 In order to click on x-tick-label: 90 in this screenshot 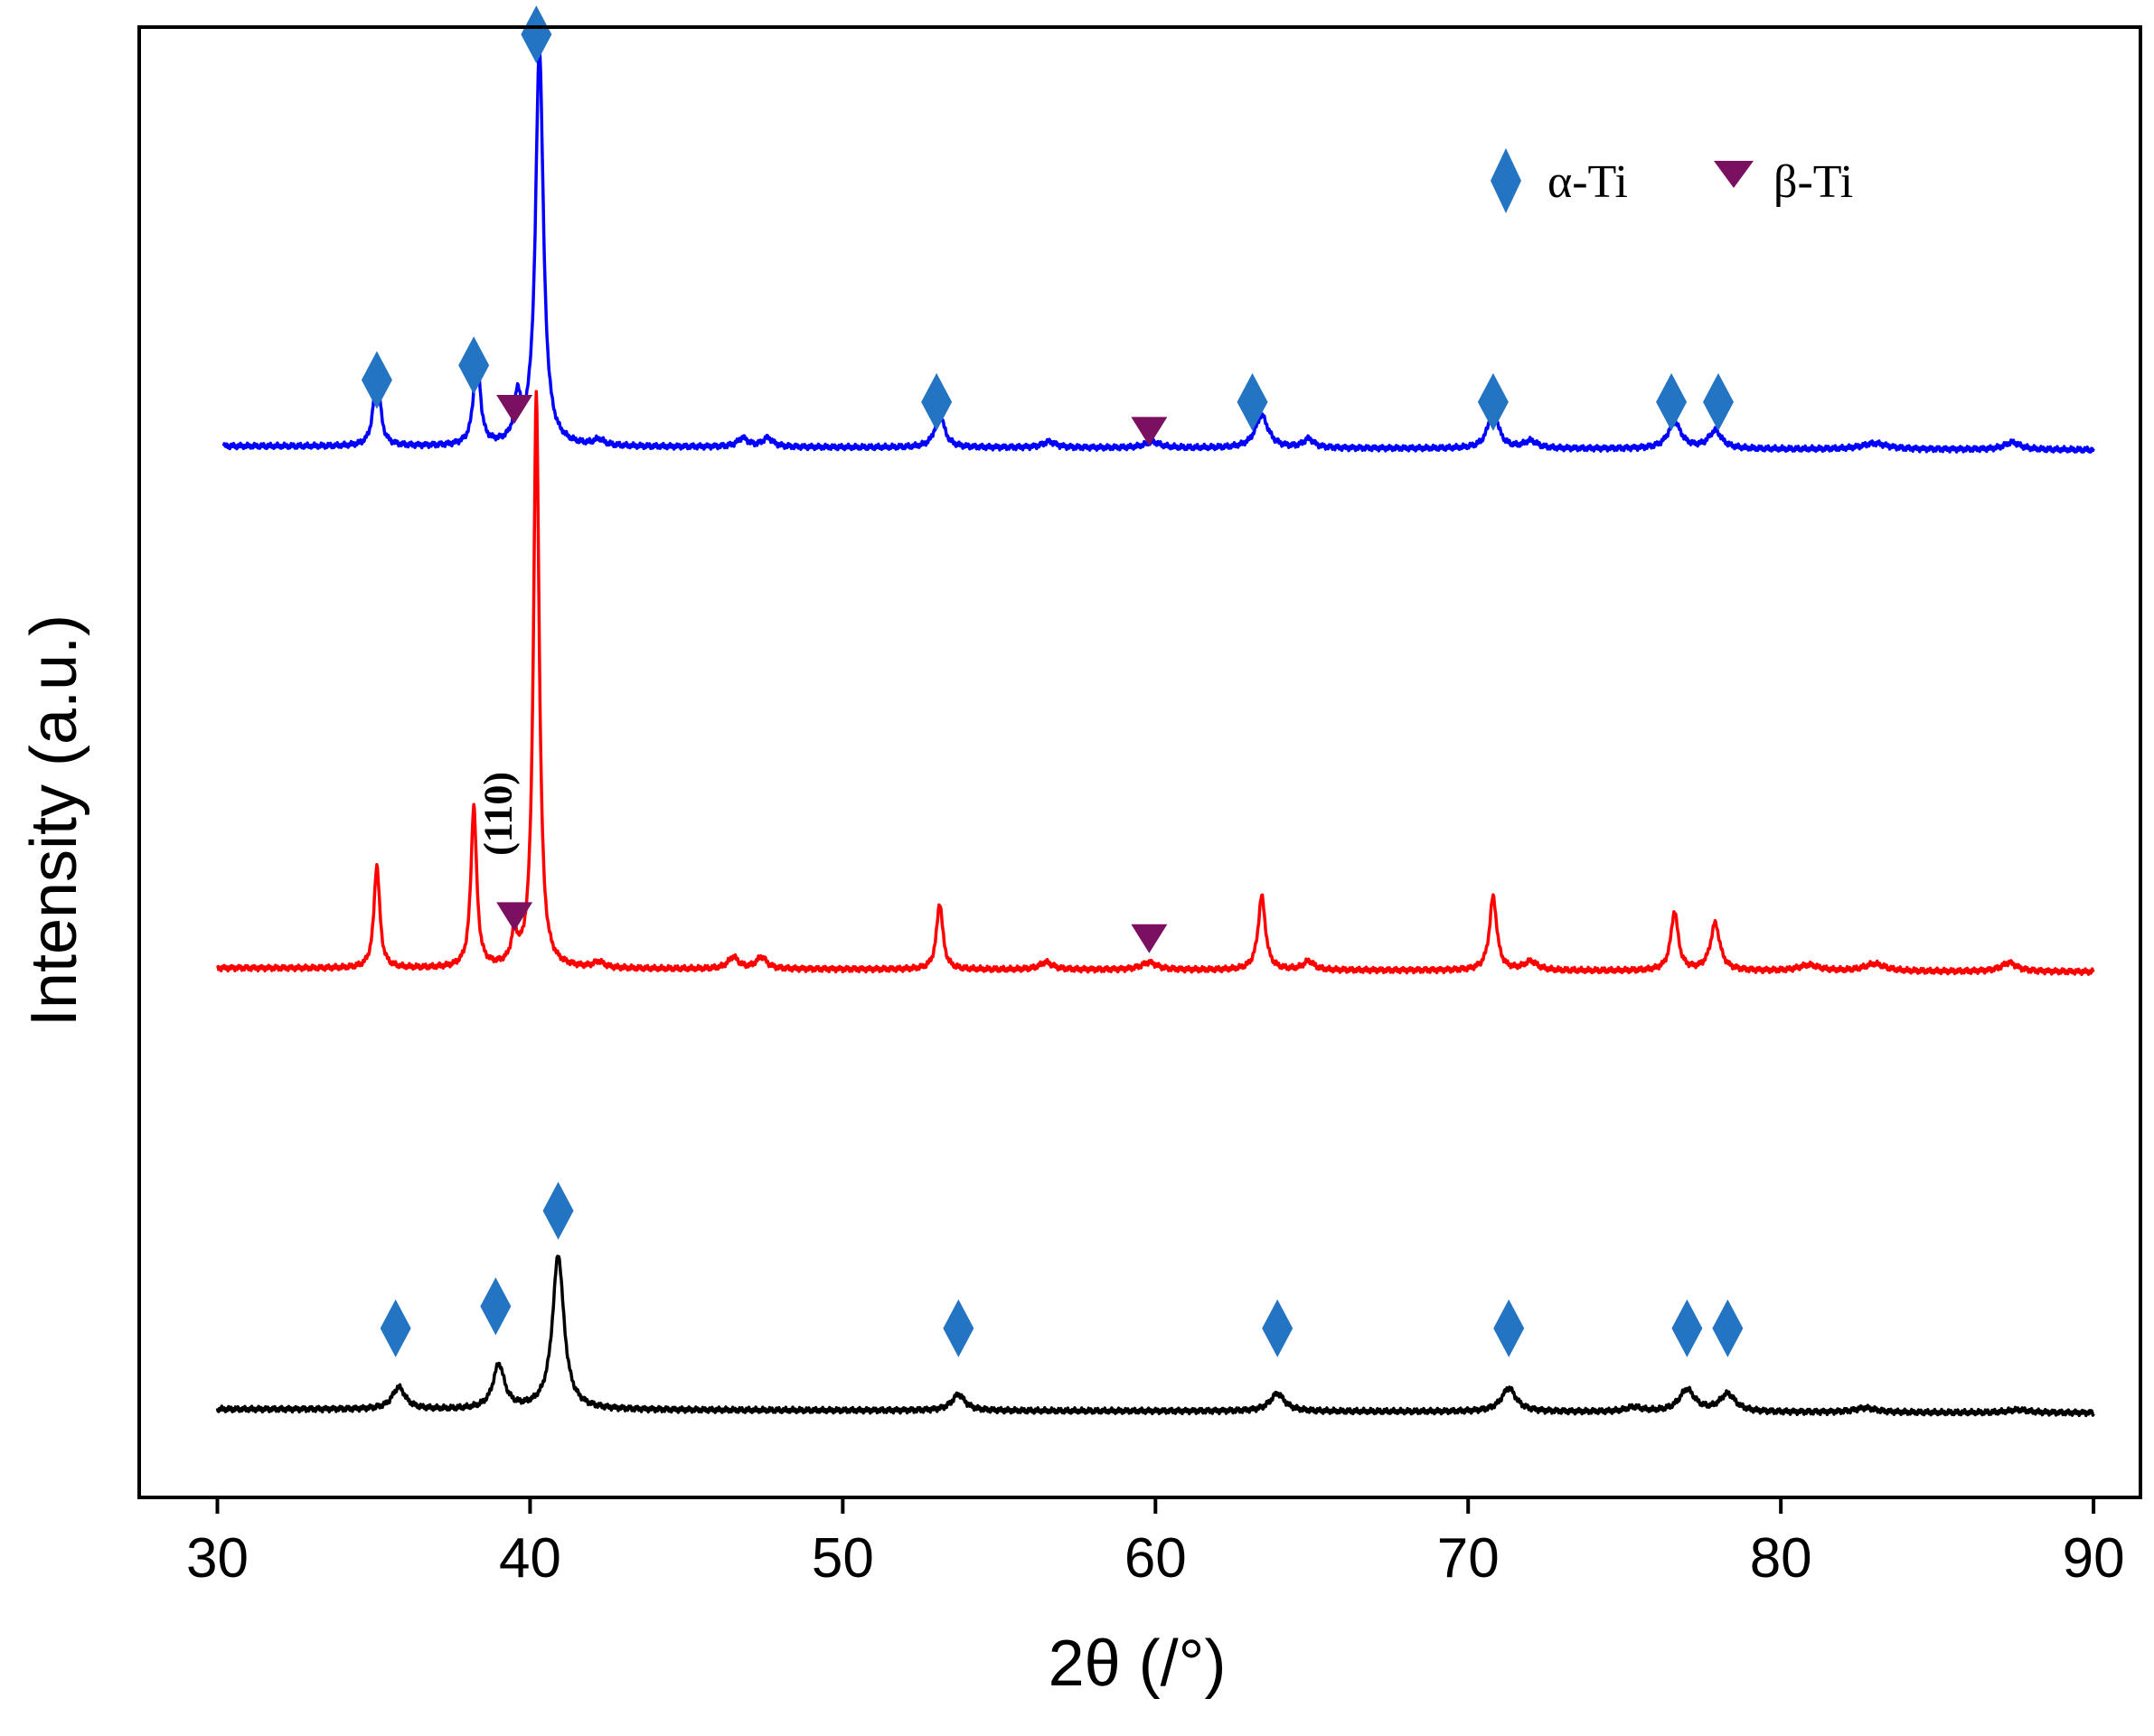, I will do `click(2094, 1558)`.